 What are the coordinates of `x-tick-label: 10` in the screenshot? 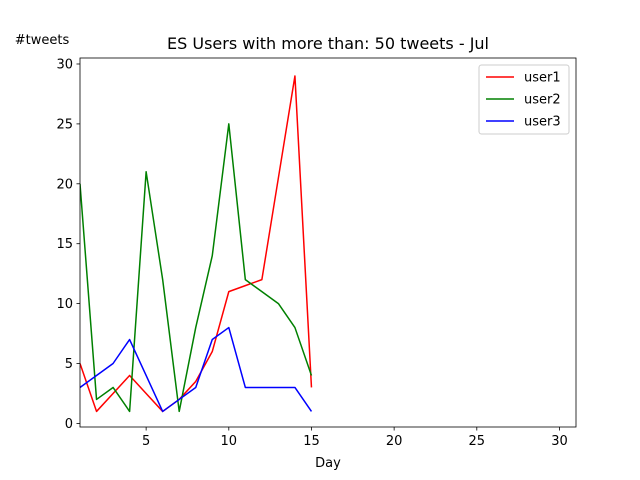 It's located at (229, 441).